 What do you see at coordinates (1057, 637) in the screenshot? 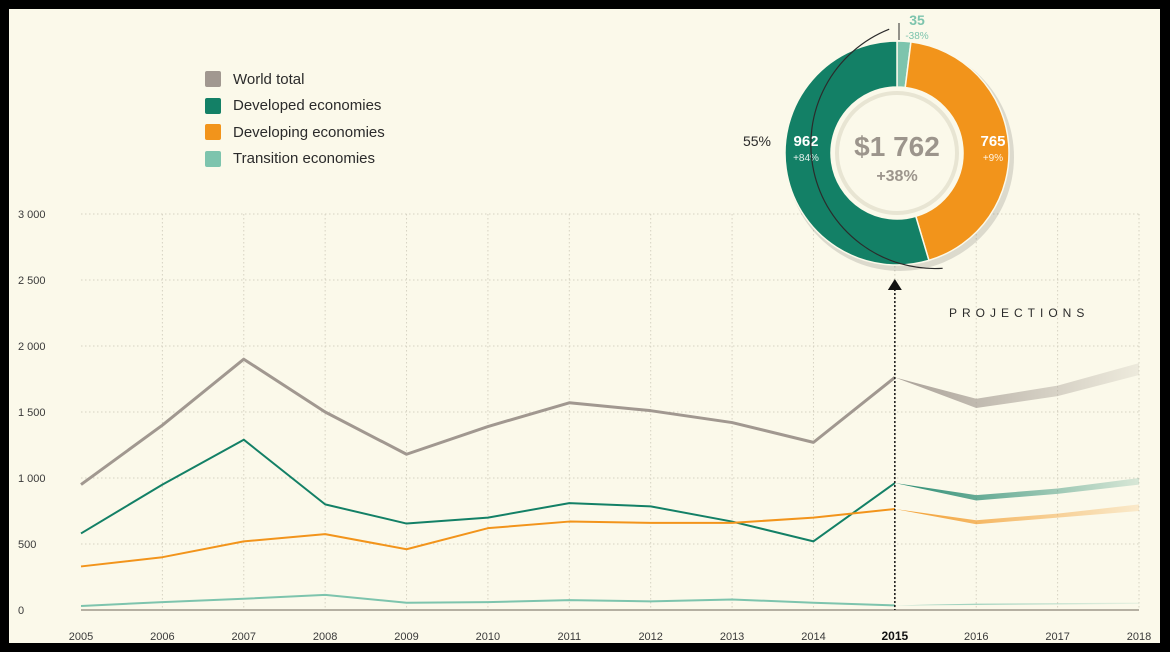
I see `x-tick-label: 2017` at bounding box center [1057, 637].